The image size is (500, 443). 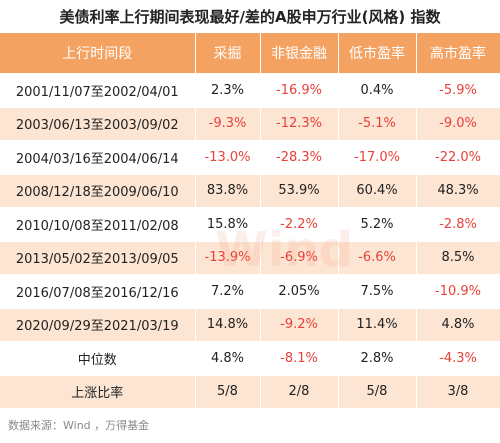 What do you see at coordinates (458, 123) in the screenshot?
I see `value-cell: -9.0%` at bounding box center [458, 123].